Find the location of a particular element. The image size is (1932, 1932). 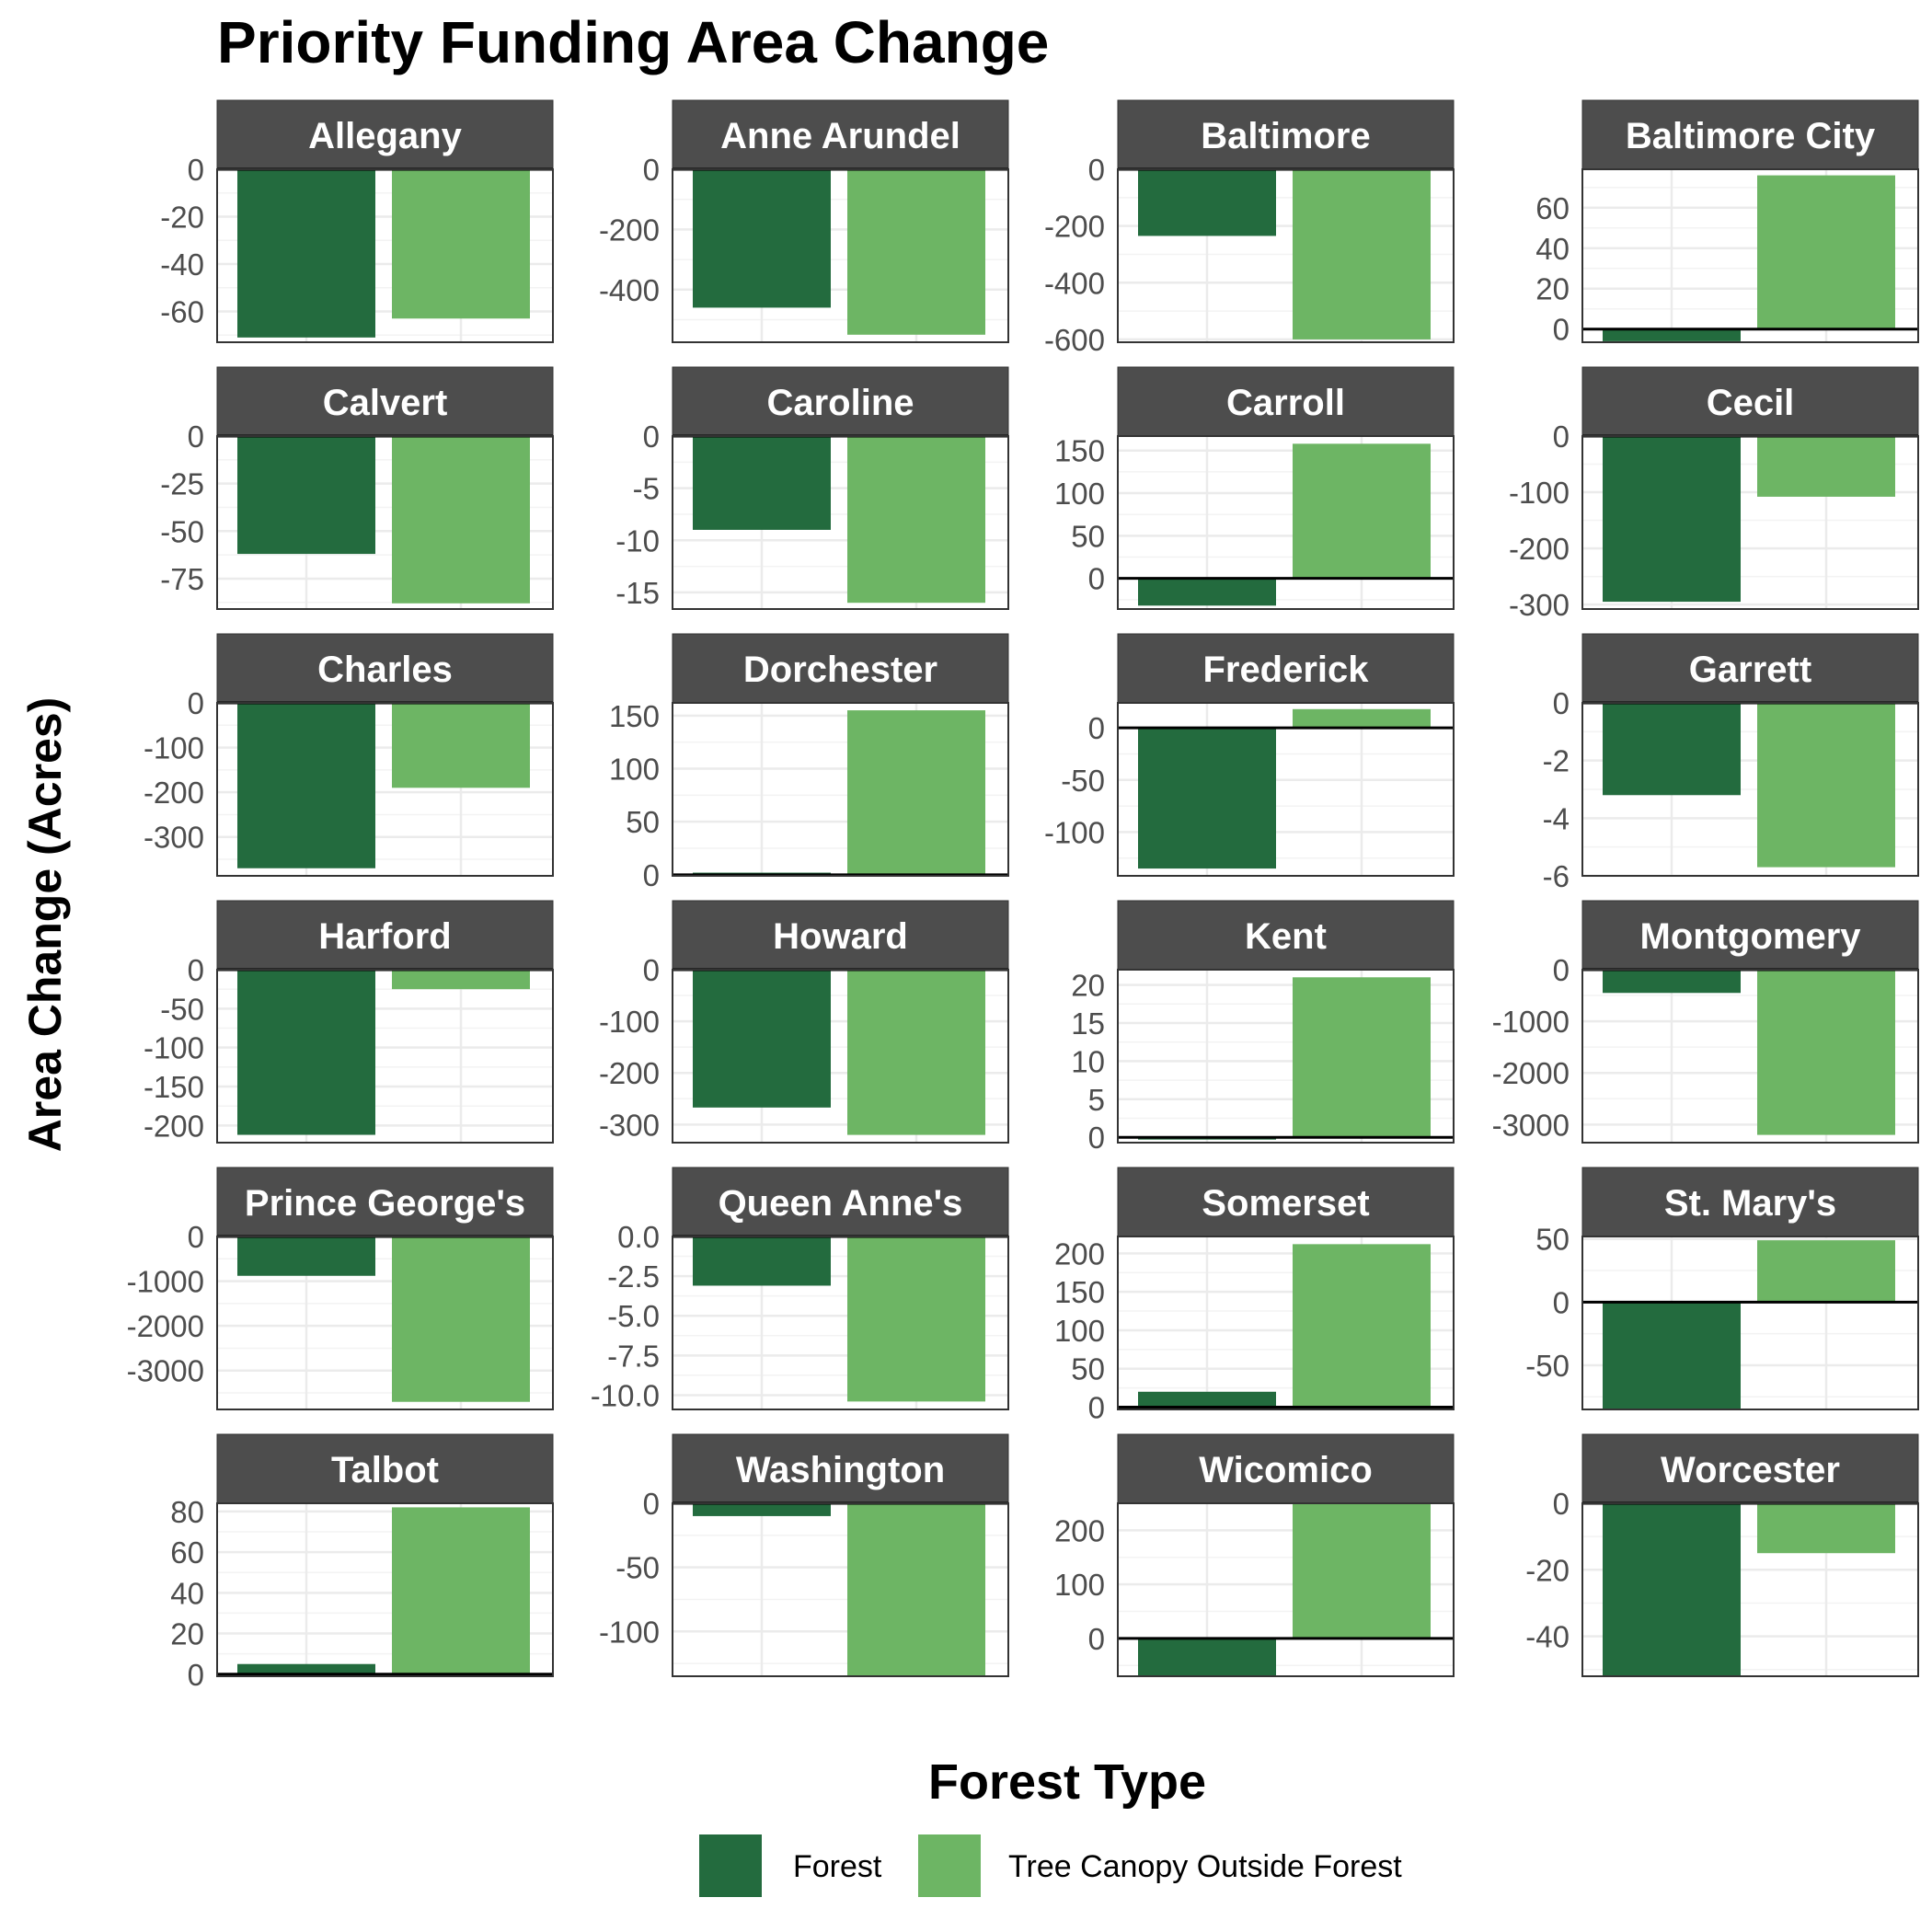

facet-strip-label: Frederick is located at coordinates (1285, 670).